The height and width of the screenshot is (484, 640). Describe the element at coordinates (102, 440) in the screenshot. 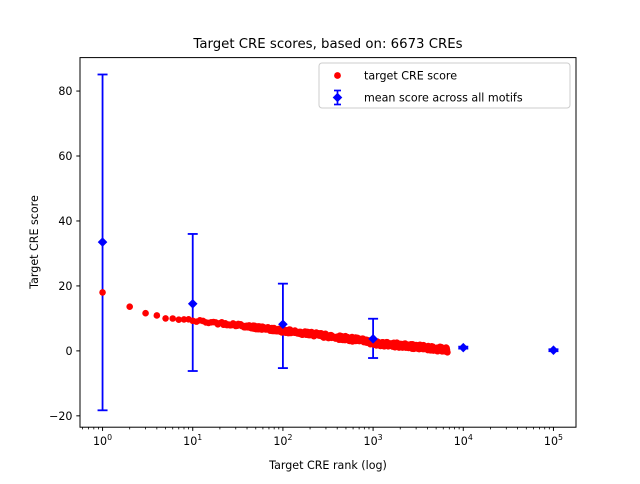

I see `x-tick-label: 10⁰` at that location.